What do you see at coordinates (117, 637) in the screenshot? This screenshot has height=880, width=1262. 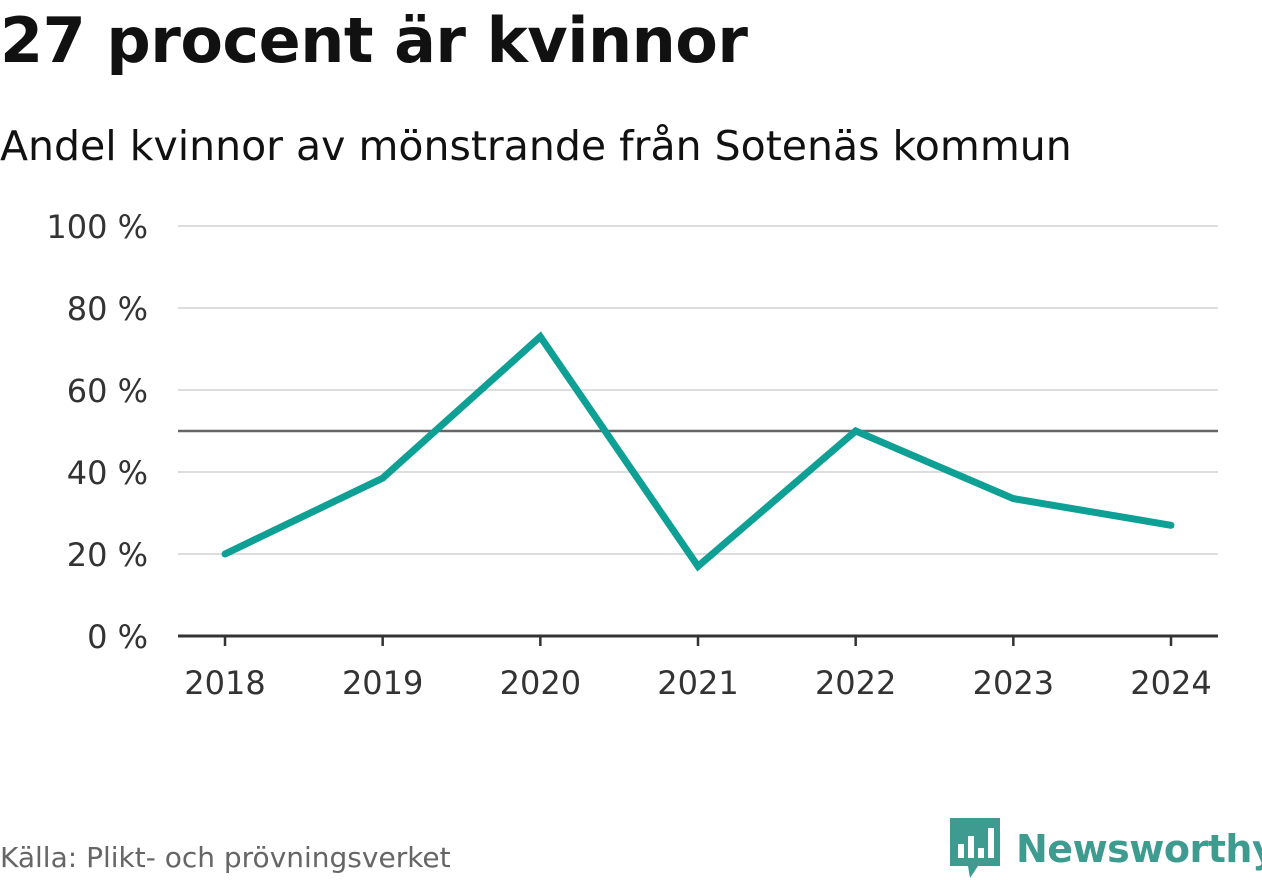 I see `y-tick-label: 0 %` at bounding box center [117, 637].